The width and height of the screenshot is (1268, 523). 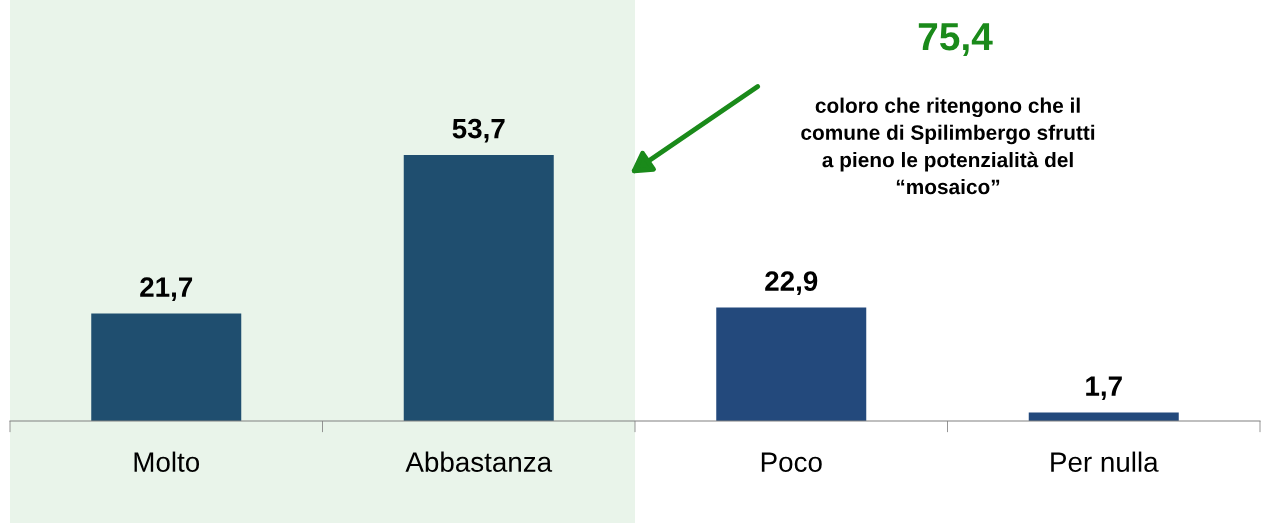 I want to click on x-tick-label: Poco, so click(x=791, y=462).